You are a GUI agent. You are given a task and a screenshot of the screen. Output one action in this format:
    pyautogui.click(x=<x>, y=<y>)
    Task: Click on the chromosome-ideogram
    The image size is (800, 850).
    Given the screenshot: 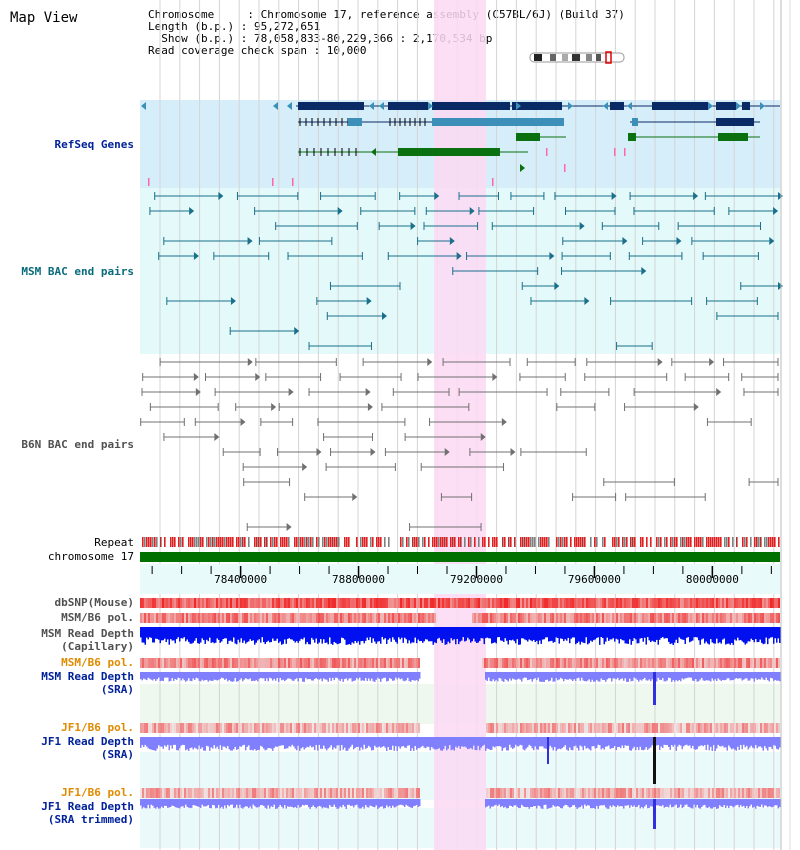 What is the action you would take?
    pyautogui.click(x=577, y=57)
    